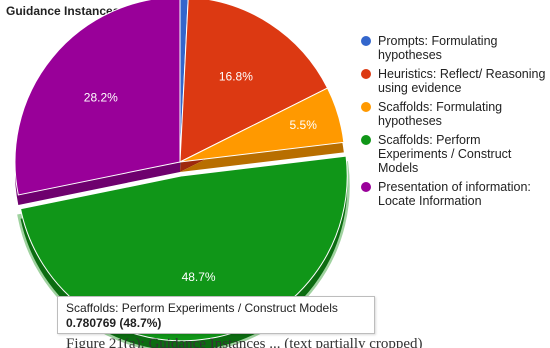 This screenshot has width=550, height=348. Describe the element at coordinates (304, 125) in the screenshot. I see `pie-slice-label-2: 5.5%` at that location.